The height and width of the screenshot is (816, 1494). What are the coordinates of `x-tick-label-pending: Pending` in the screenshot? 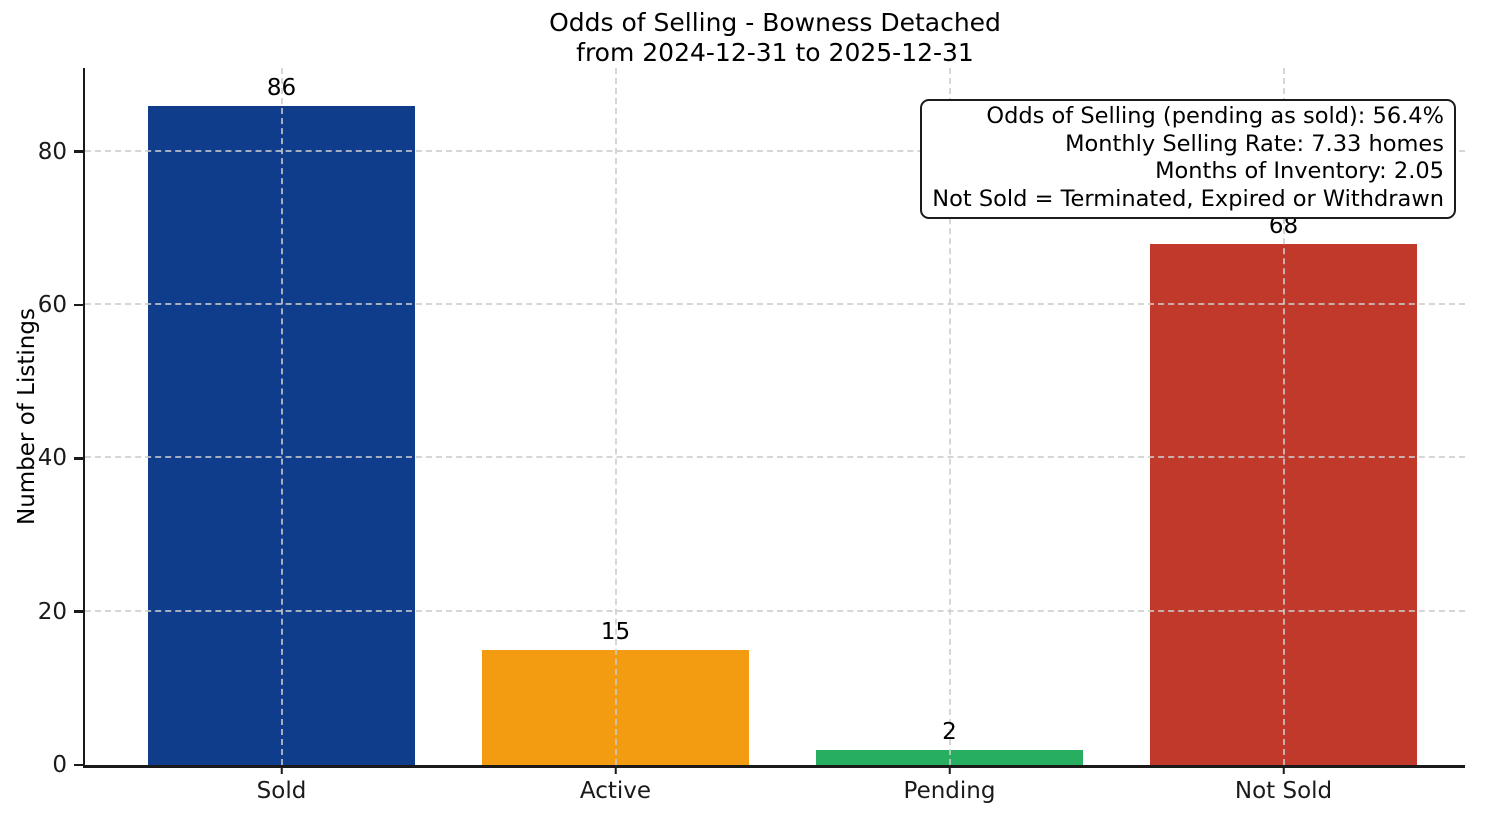 It's located at (949, 791).